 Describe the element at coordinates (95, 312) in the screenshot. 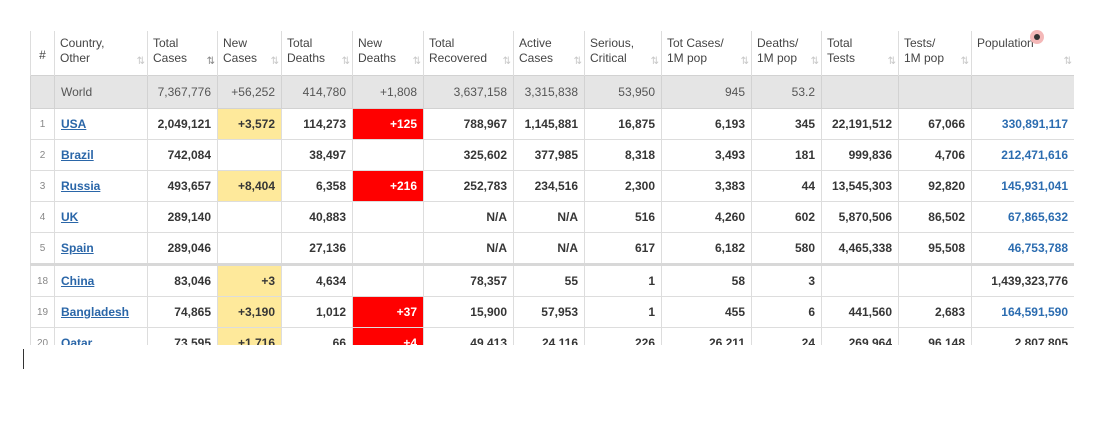

I see `country-link: Bangladesh` at that location.